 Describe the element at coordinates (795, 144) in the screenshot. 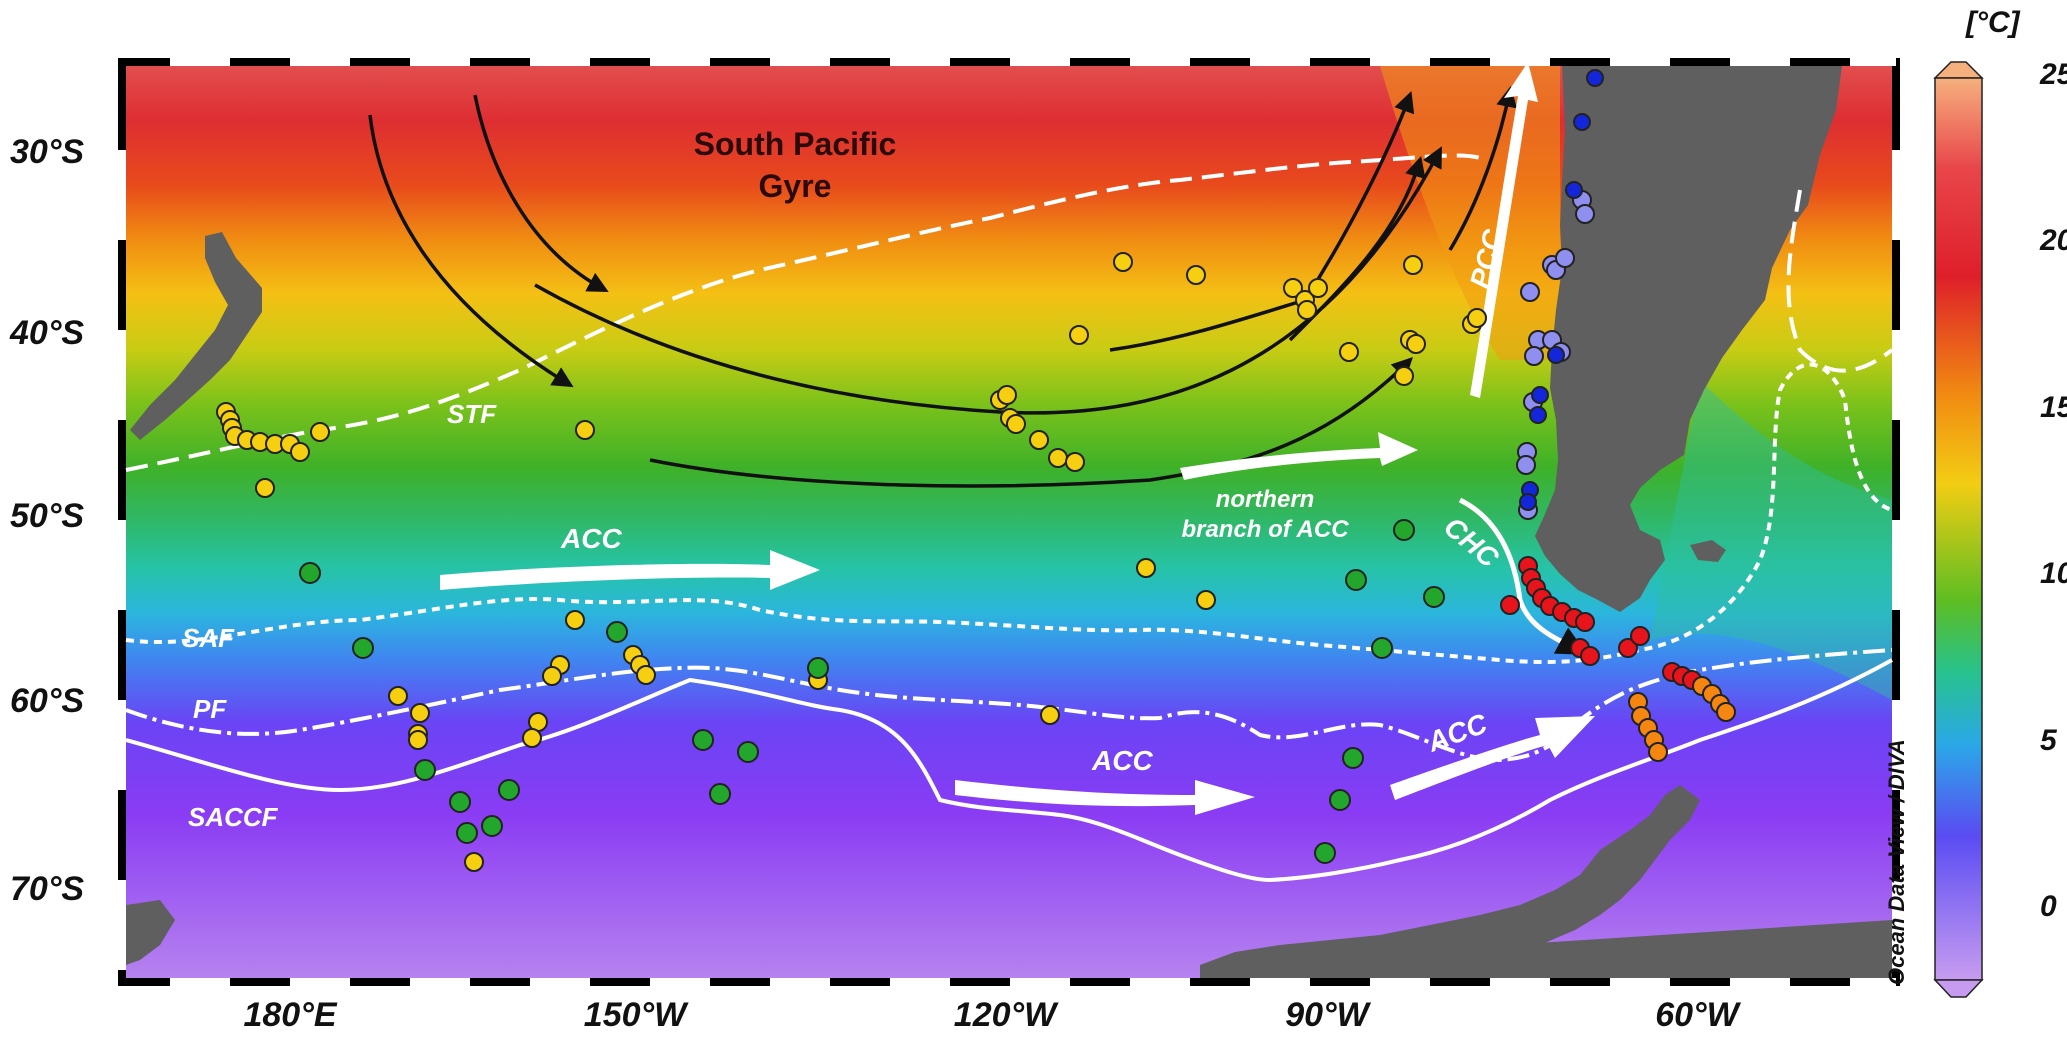

I see `gyre-title-line1: South Pacific` at that location.